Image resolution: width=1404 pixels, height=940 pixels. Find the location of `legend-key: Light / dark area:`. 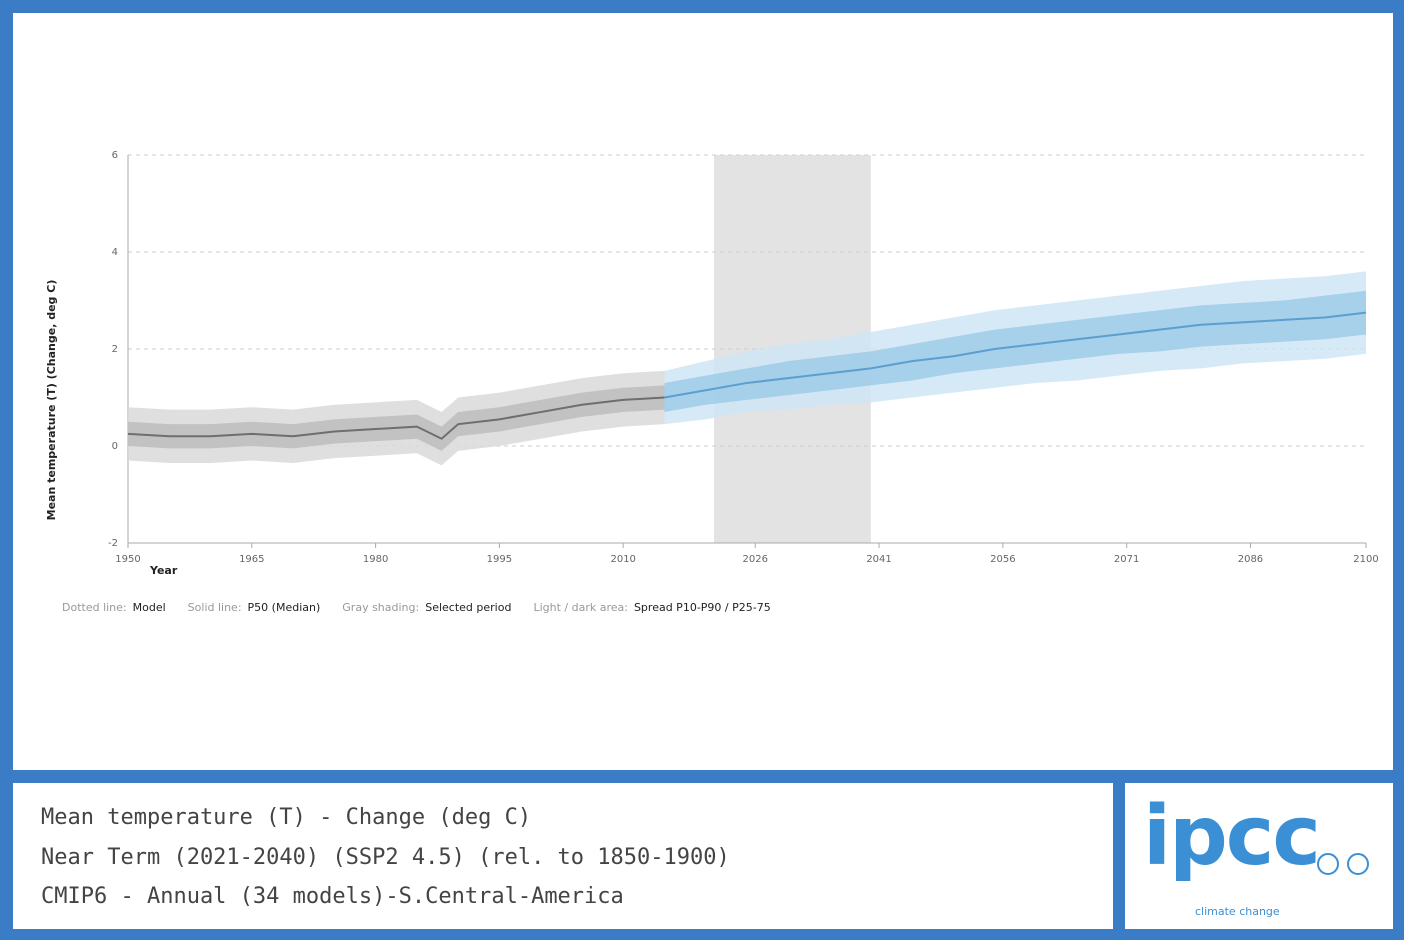

legend-key: Light / dark area: is located at coordinates (580, 607).